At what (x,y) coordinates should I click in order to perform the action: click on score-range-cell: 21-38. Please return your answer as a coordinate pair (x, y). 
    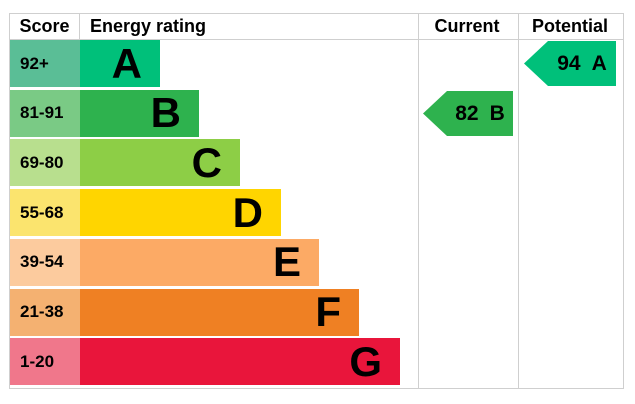
    Looking at the image, I should click on (45, 312).